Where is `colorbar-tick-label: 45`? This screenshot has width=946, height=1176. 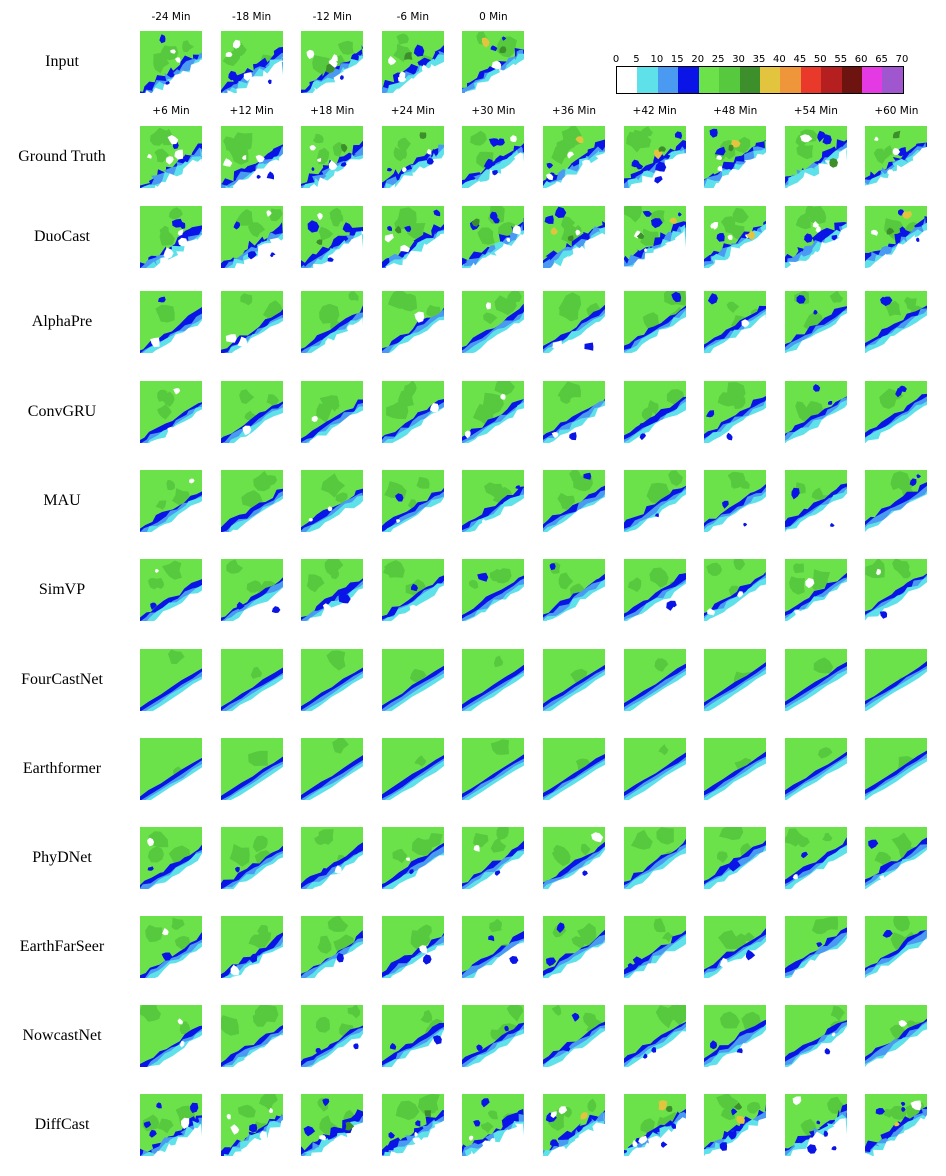 colorbar-tick-label: 45 is located at coordinates (800, 59).